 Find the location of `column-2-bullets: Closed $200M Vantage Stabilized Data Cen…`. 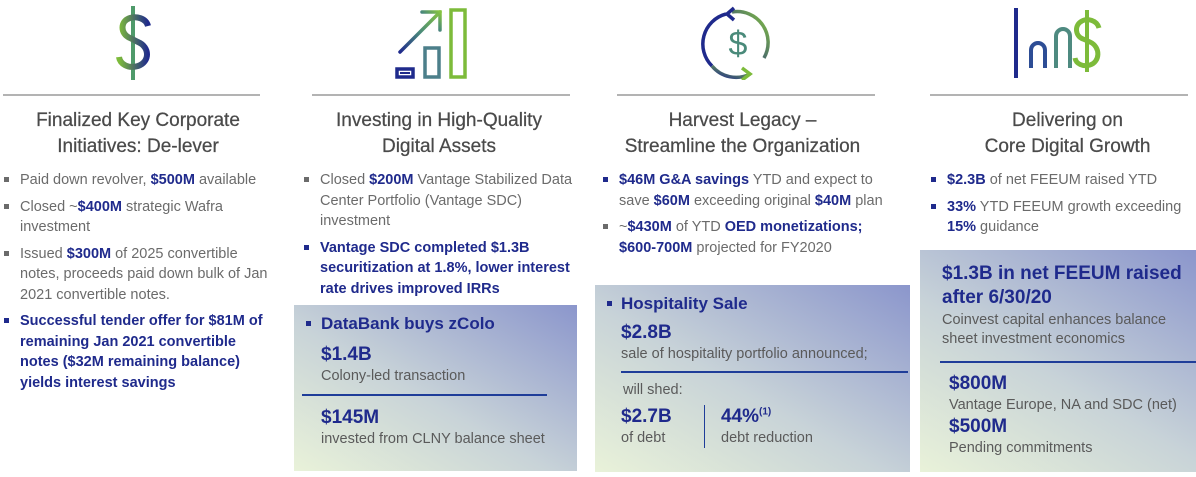

column-2-bullets: Closed $200M Vantage Stabilized Data Cen… is located at coordinates (444, 237).